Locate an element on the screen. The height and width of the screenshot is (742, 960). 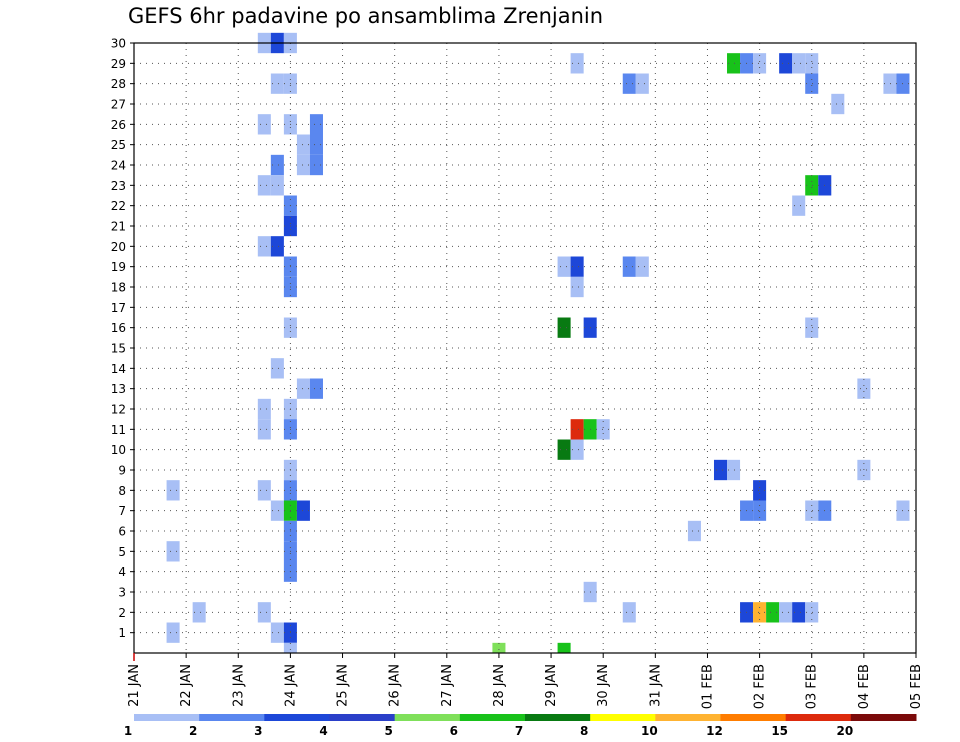
y-tick-label: 24 is located at coordinates (118, 166).